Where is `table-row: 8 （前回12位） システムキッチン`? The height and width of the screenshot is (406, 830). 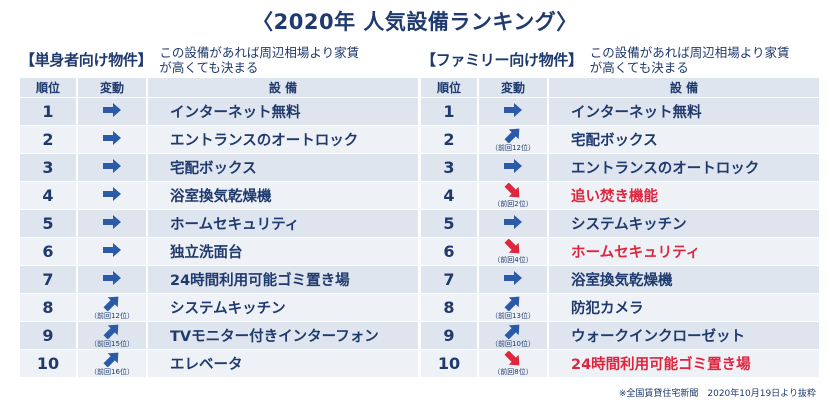
table-row: 8 （前回12位） システムキッチン is located at coordinates (219, 308).